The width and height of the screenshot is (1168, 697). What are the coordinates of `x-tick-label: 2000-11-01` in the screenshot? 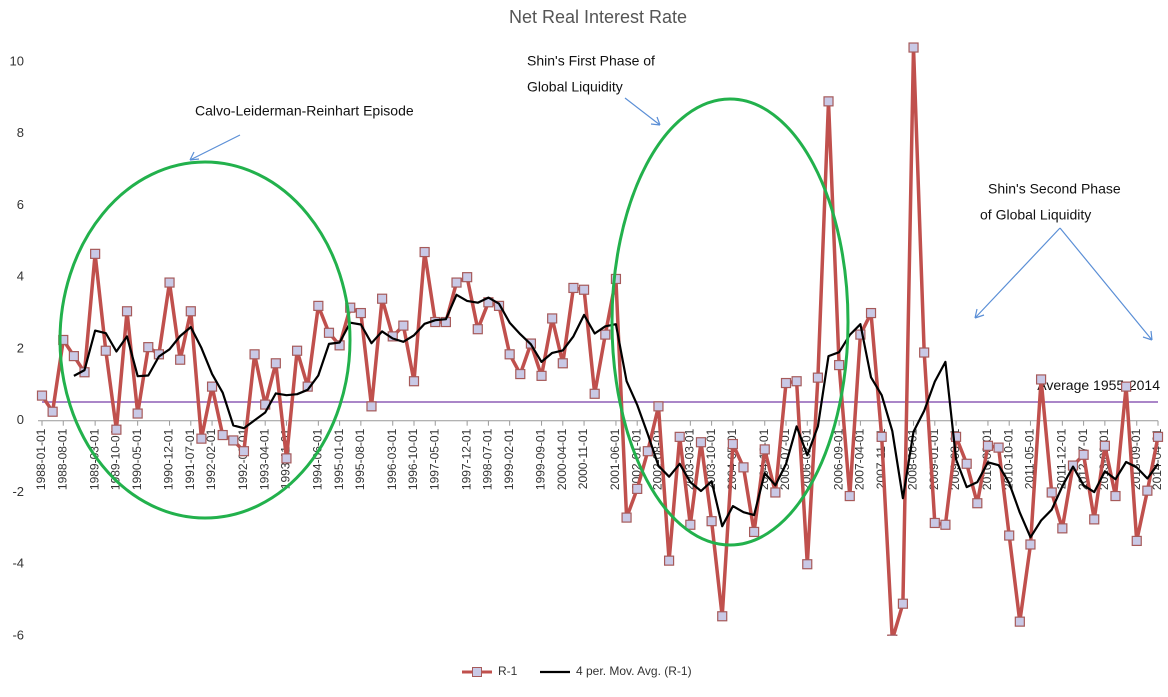 It's located at (583, 458).